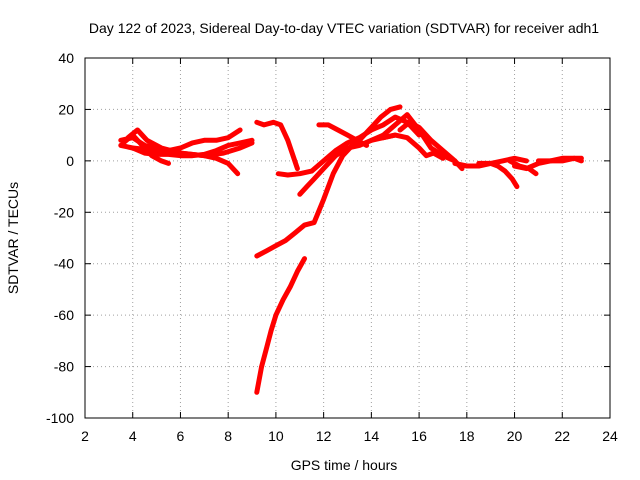  What do you see at coordinates (324, 436) in the screenshot?
I see `x-tick-label: 12` at bounding box center [324, 436].